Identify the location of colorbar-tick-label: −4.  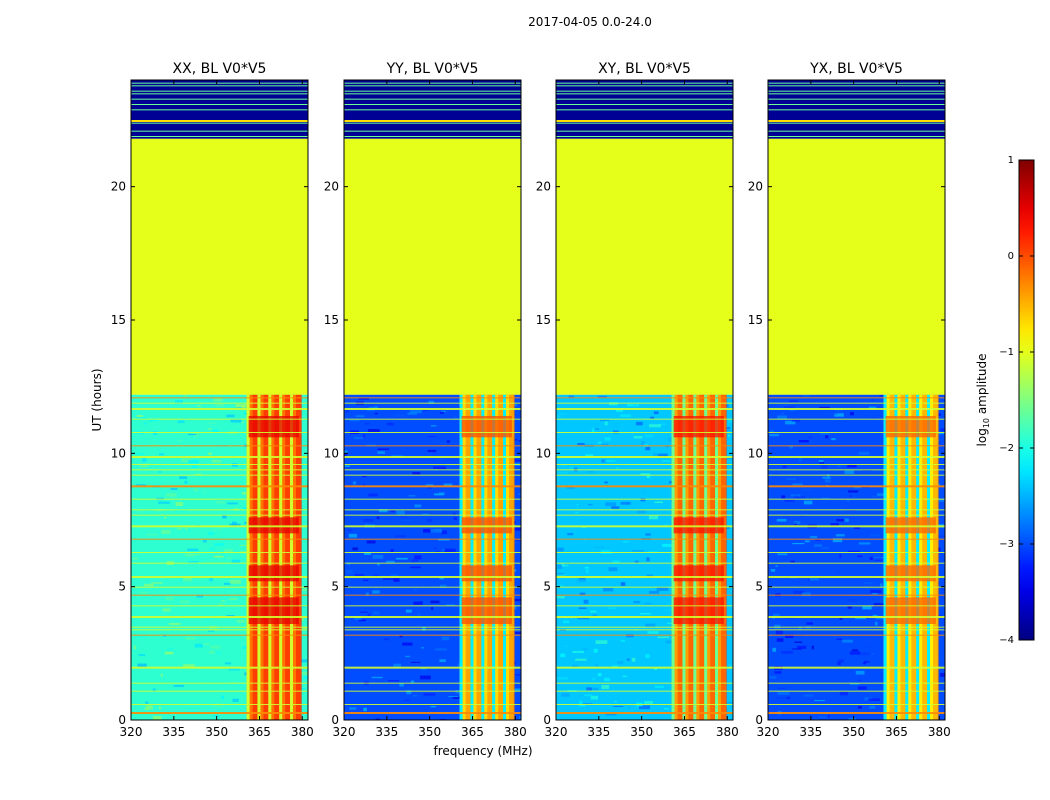
(1006, 640).